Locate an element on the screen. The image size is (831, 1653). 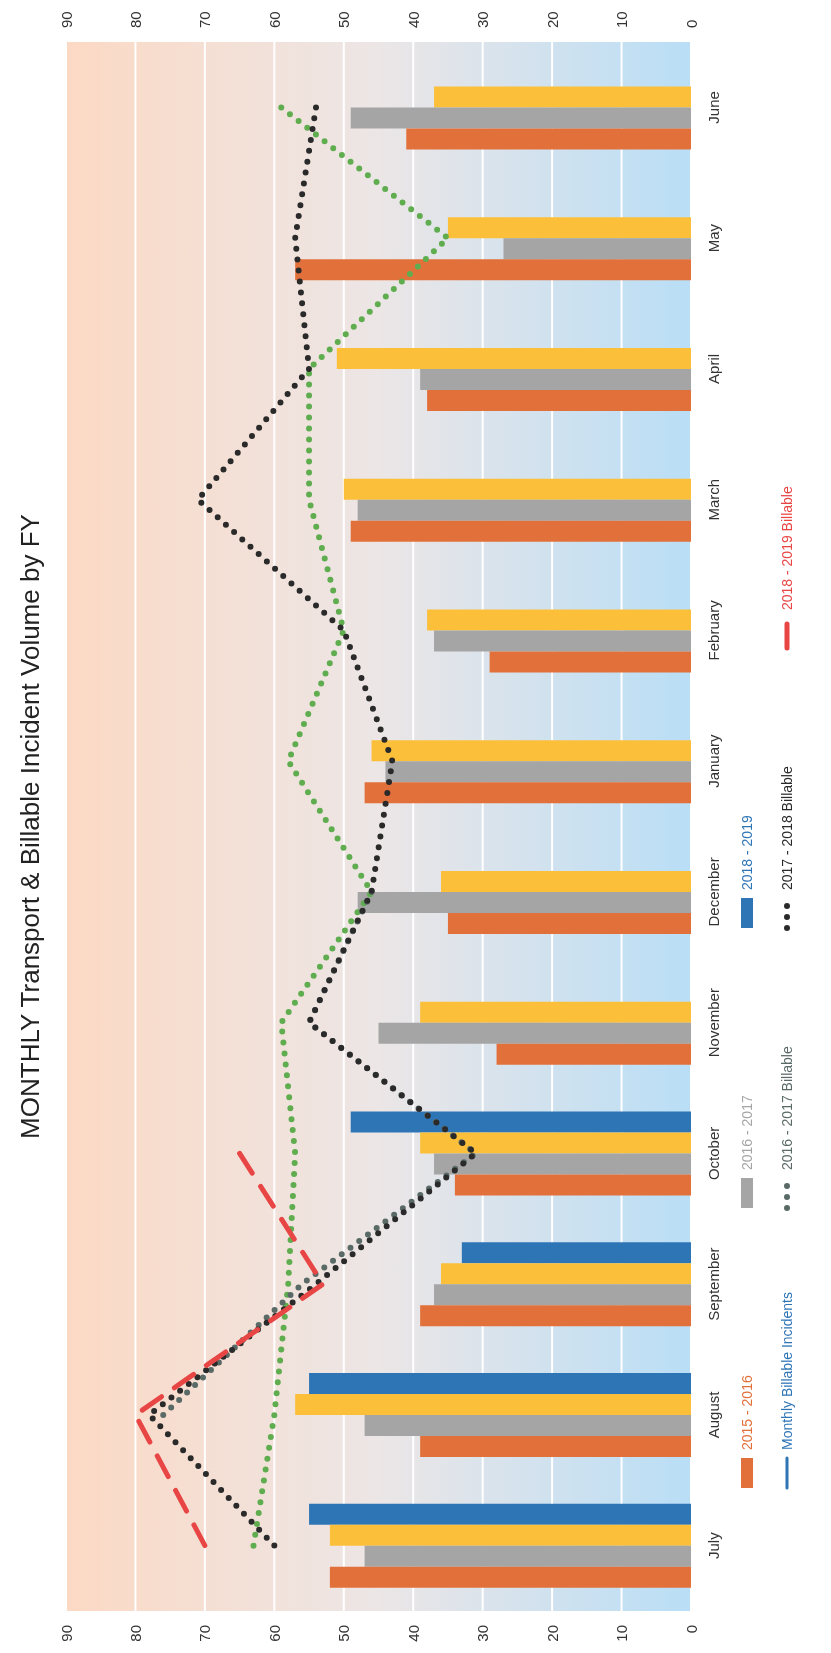
x2-tick-label: 90 is located at coordinates (66, 19).